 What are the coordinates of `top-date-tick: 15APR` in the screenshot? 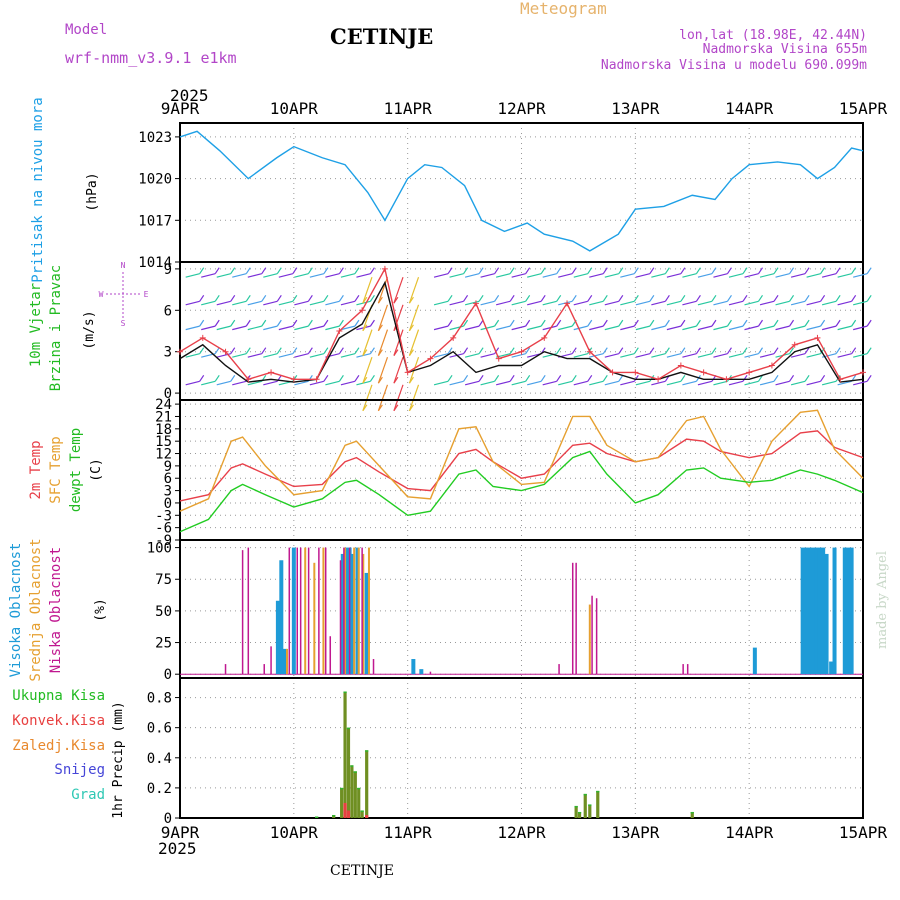 It's located at (863, 108).